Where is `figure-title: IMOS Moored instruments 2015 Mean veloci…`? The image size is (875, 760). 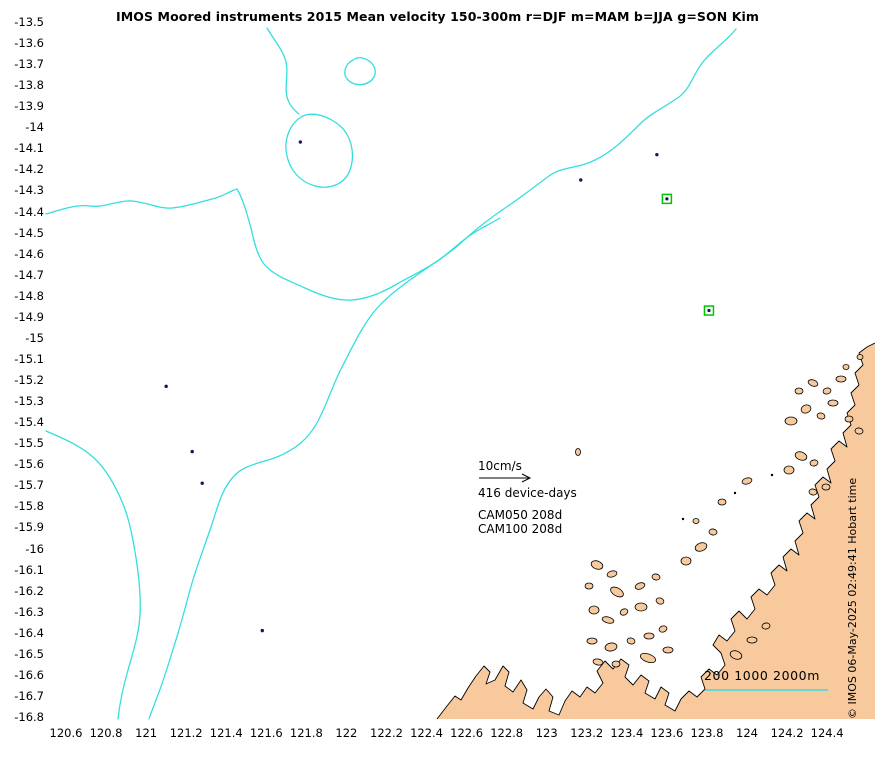
figure-title: IMOS Moored instruments 2015 Mean veloci… is located at coordinates (437, 16).